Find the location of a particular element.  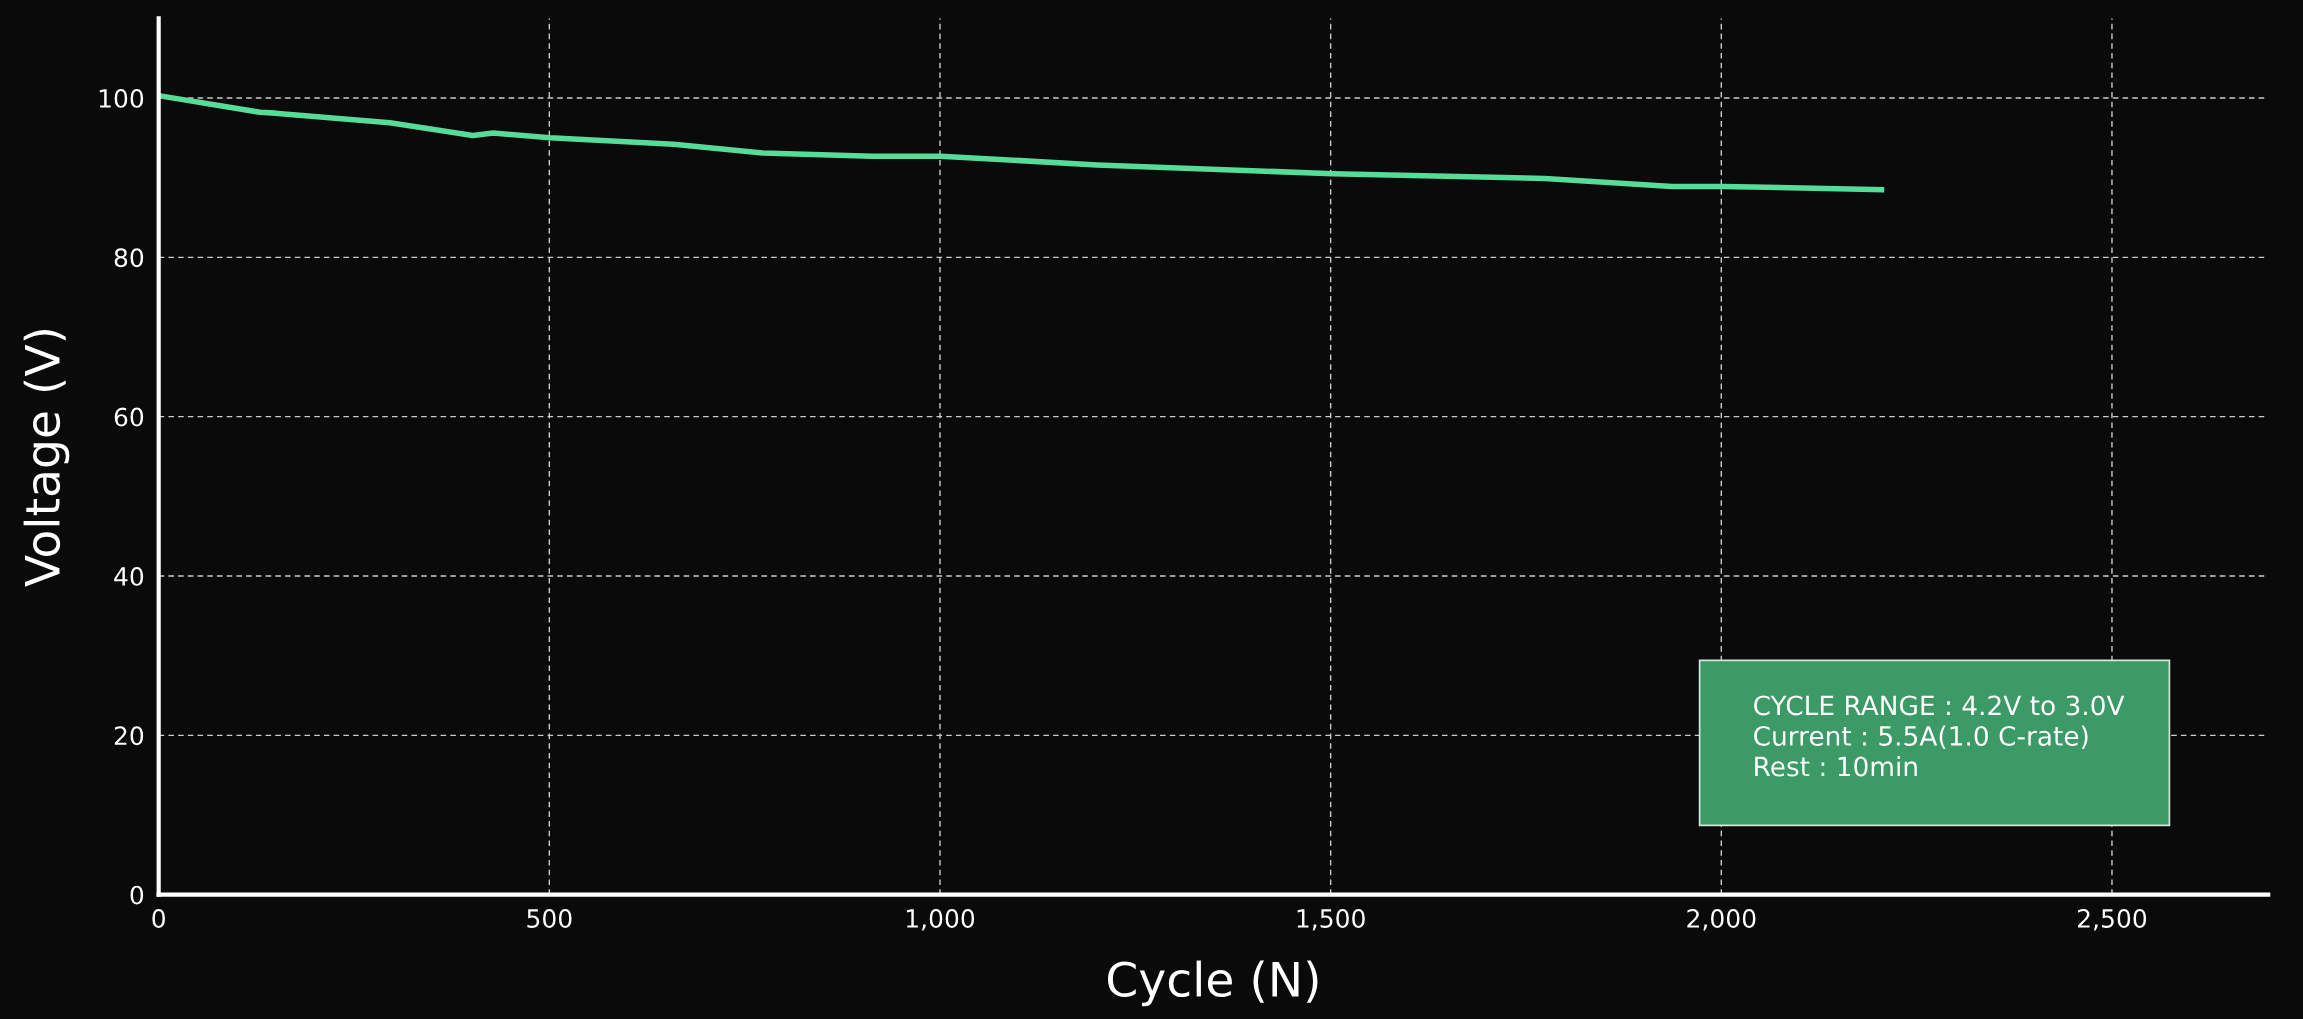

y-axis-title: Voltage (V) is located at coordinates (46, 458).